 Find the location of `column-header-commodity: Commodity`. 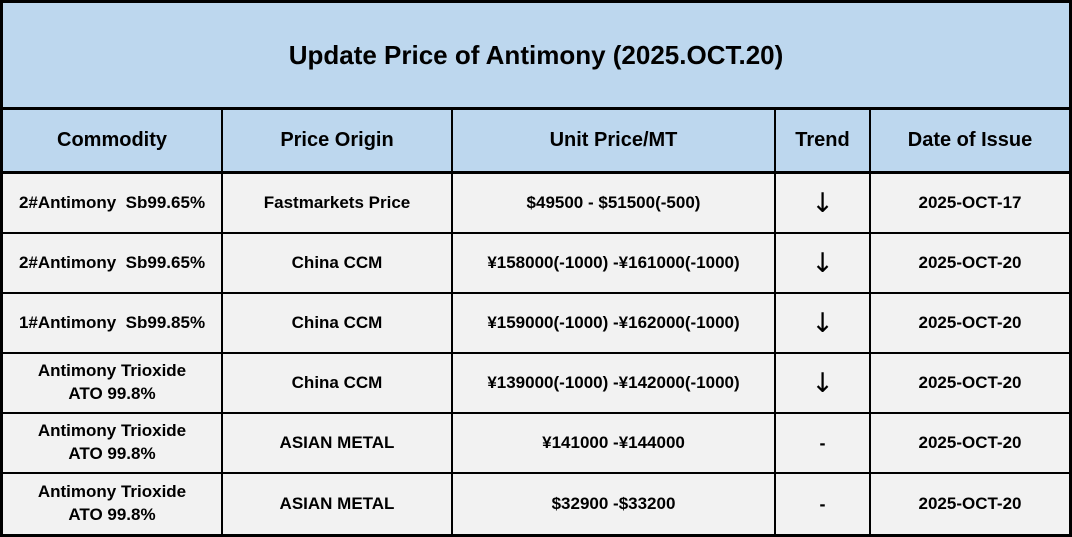

column-header-commodity: Commodity is located at coordinates (113, 142).